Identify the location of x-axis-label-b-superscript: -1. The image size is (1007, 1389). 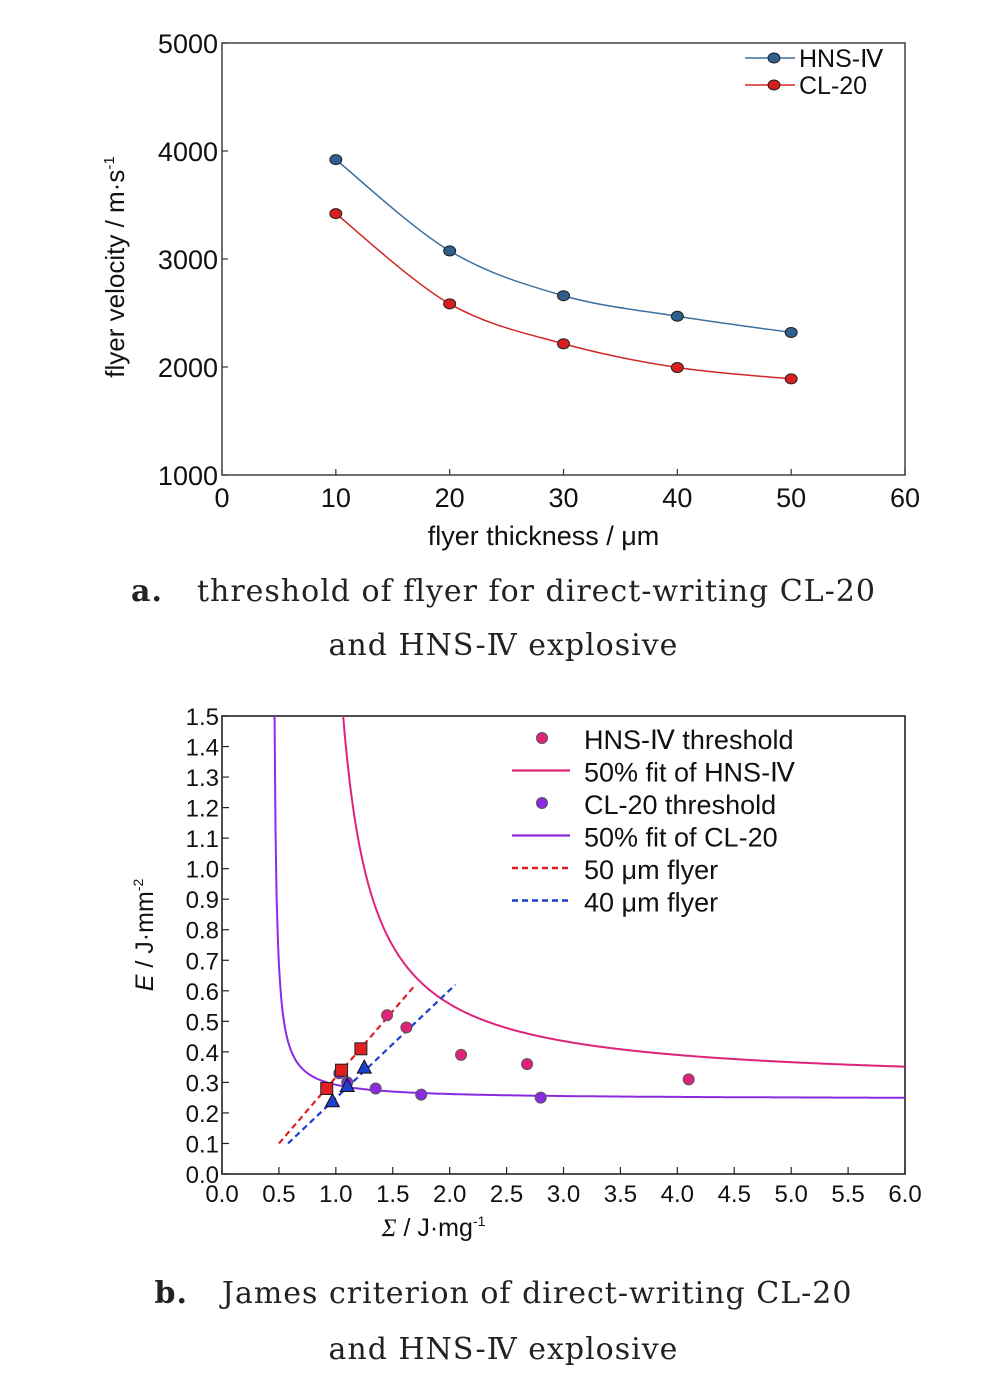
(479, 1221).